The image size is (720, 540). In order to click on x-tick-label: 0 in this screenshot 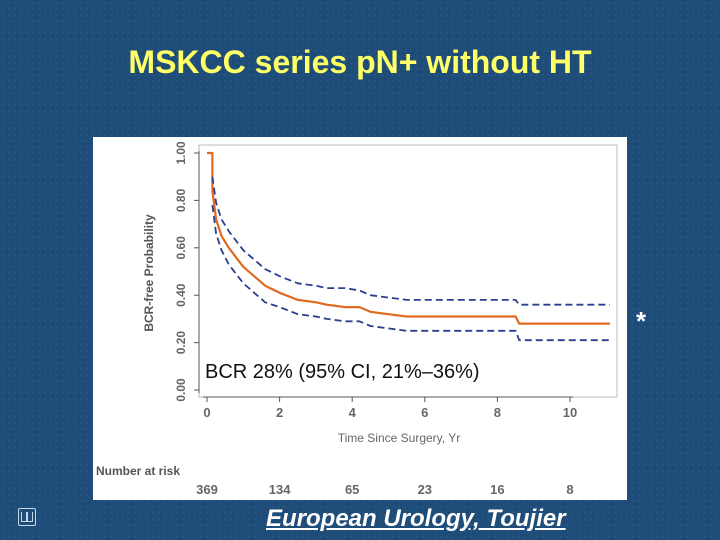, I will do `click(206, 412)`.